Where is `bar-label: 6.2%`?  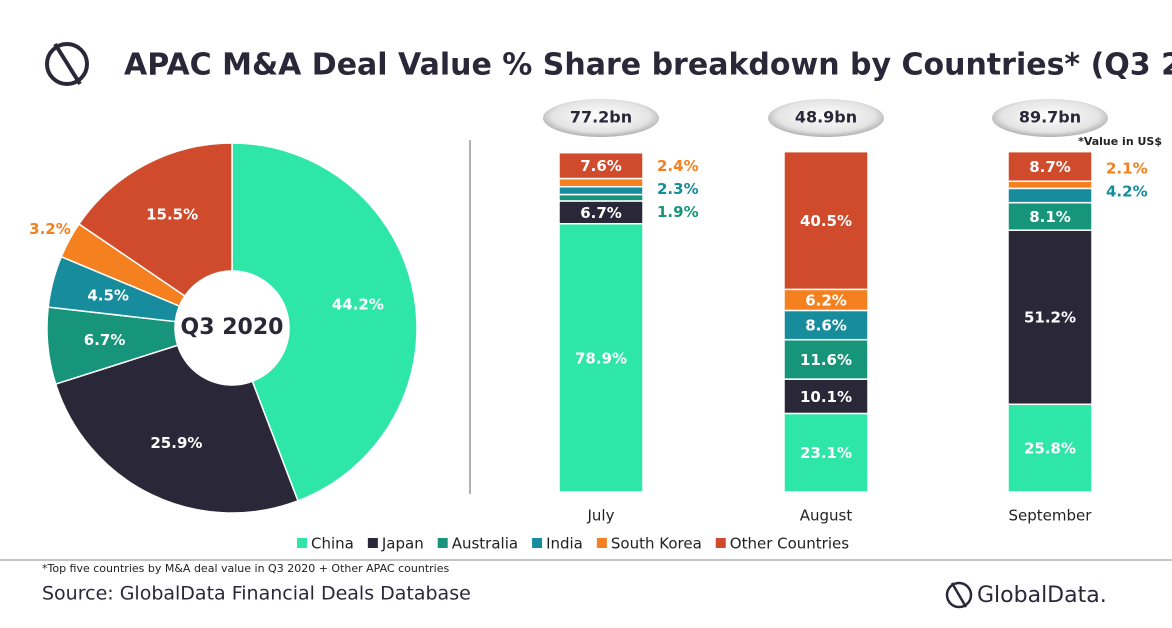
bar-label: 6.2% is located at coordinates (826, 300).